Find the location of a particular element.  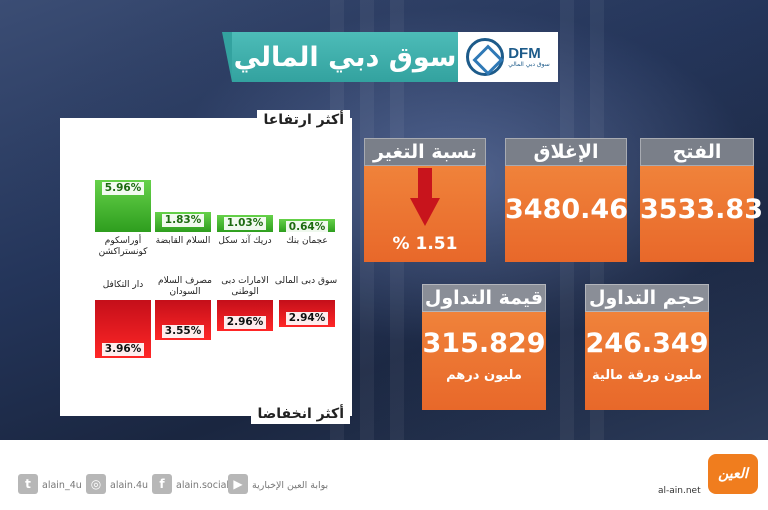

site-url: al-ain.net is located at coordinates (679, 491).